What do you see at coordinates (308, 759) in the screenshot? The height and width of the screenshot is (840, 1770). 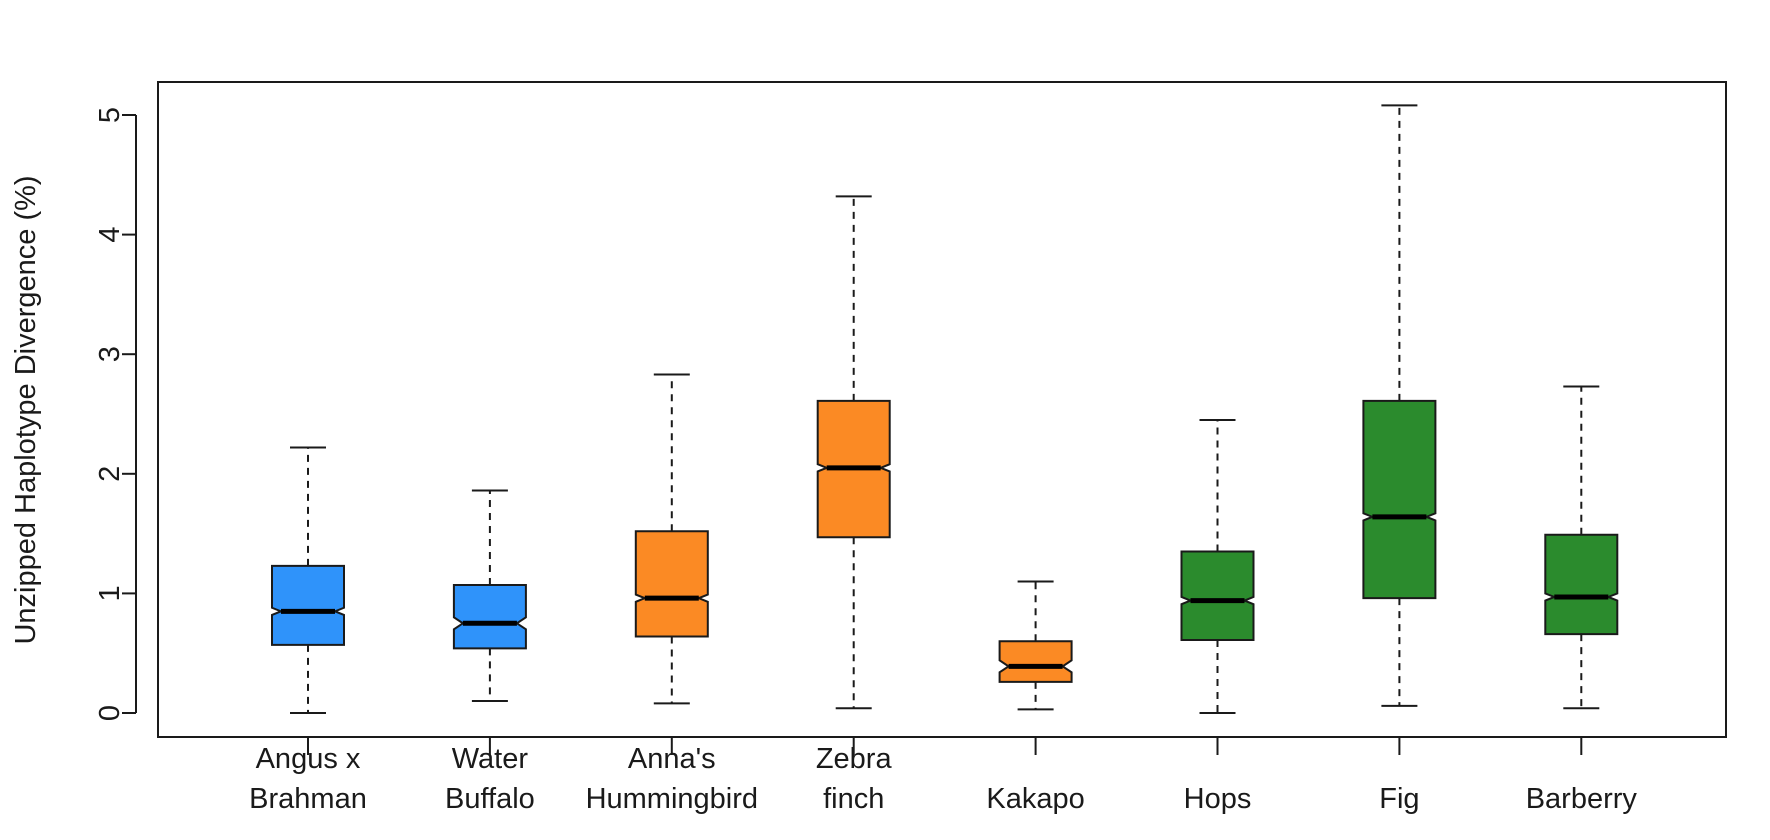 I see `x-category-label: Angus x` at bounding box center [308, 759].